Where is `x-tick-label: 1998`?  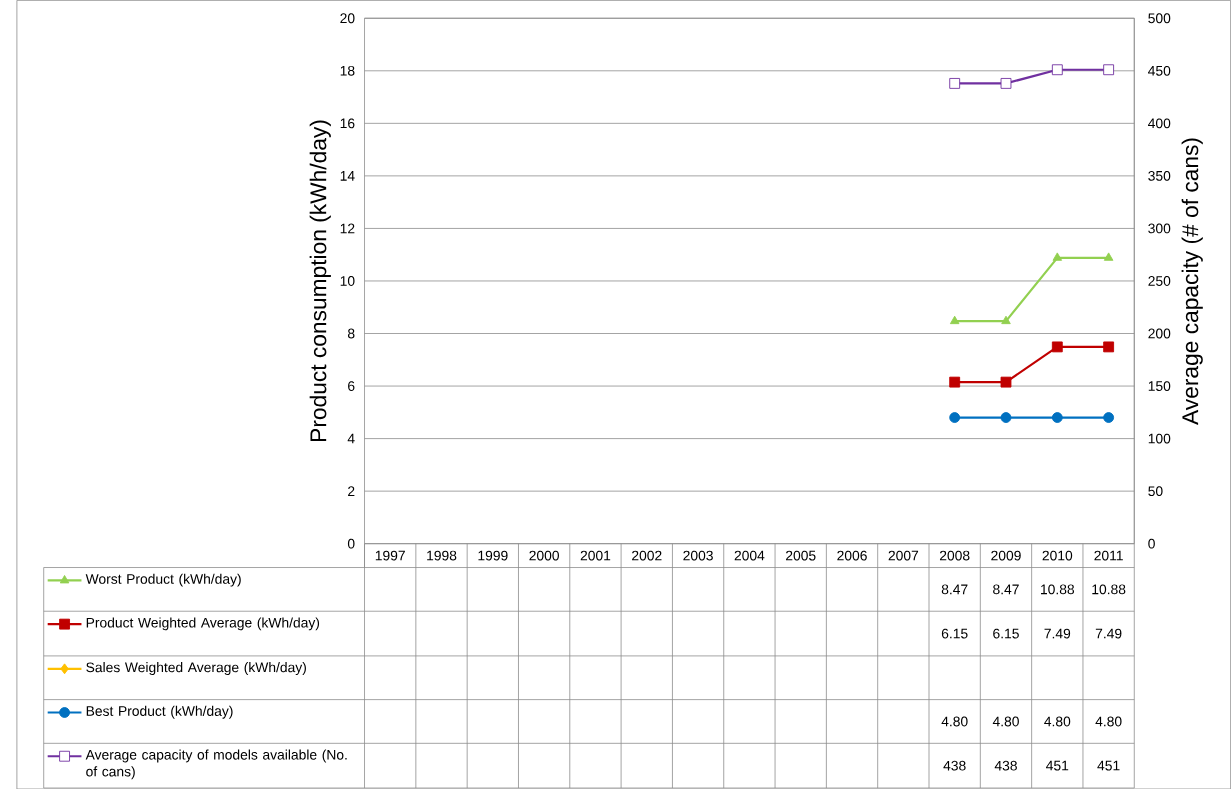
x-tick-label: 1998 is located at coordinates (442, 555).